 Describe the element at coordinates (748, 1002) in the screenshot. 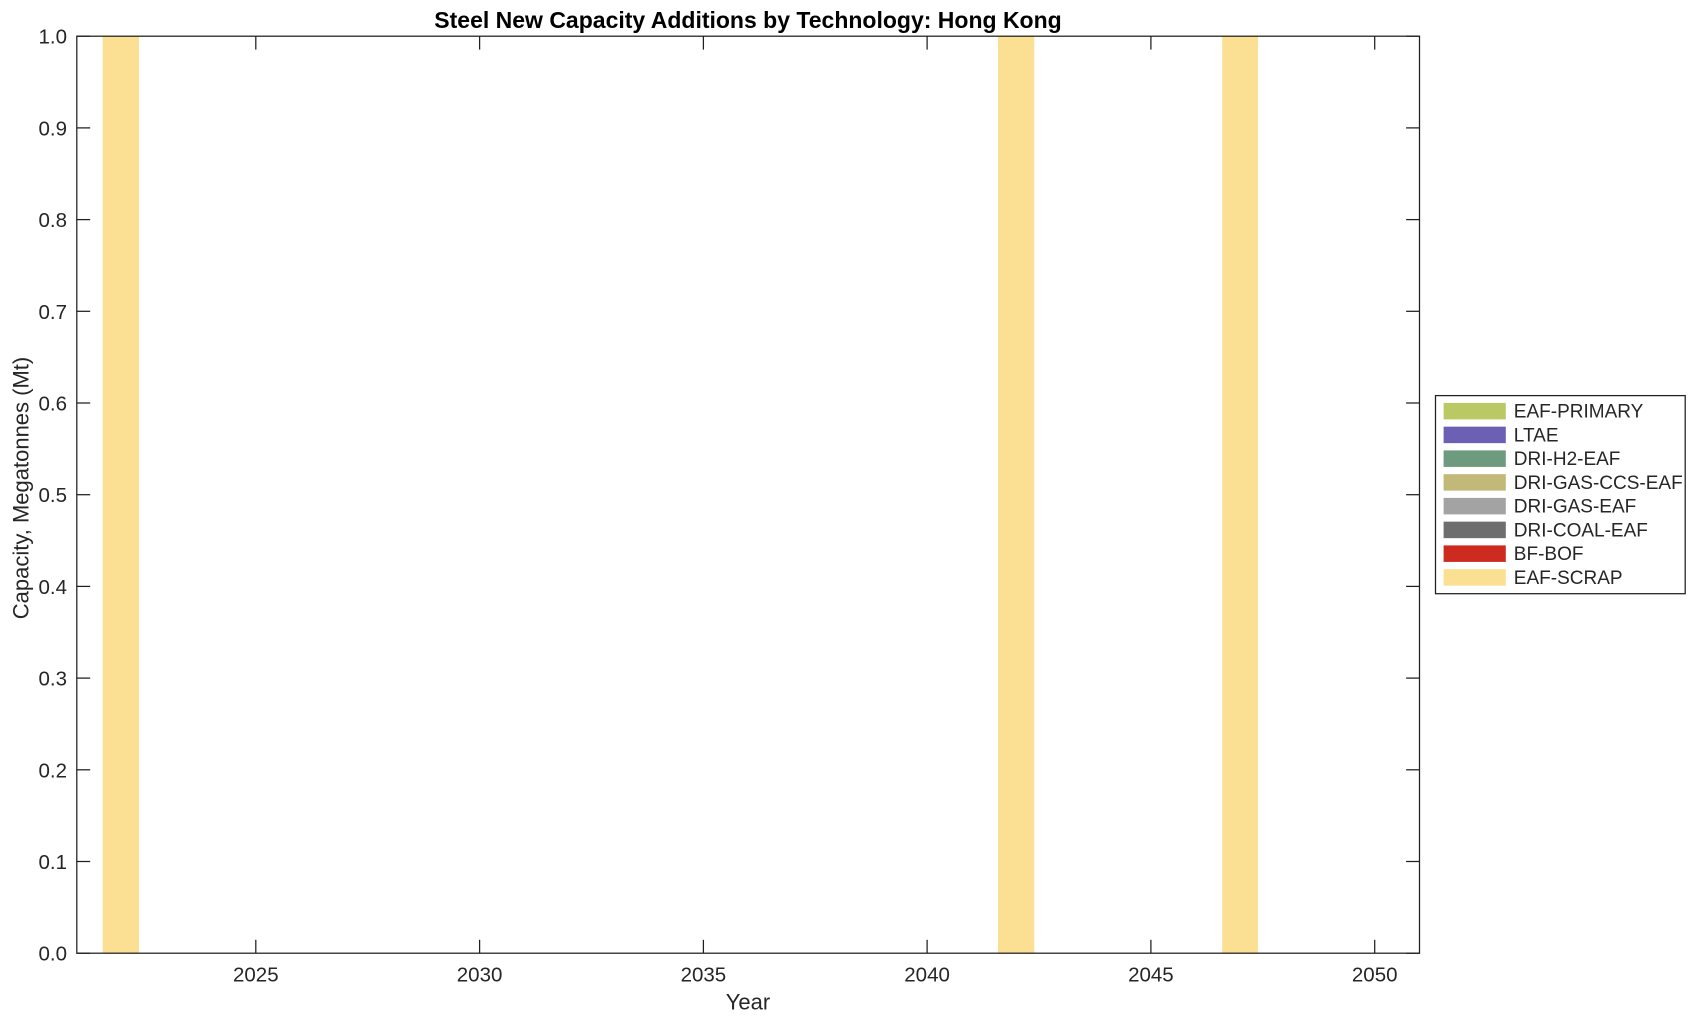

I see `svg-text: Year` at that location.